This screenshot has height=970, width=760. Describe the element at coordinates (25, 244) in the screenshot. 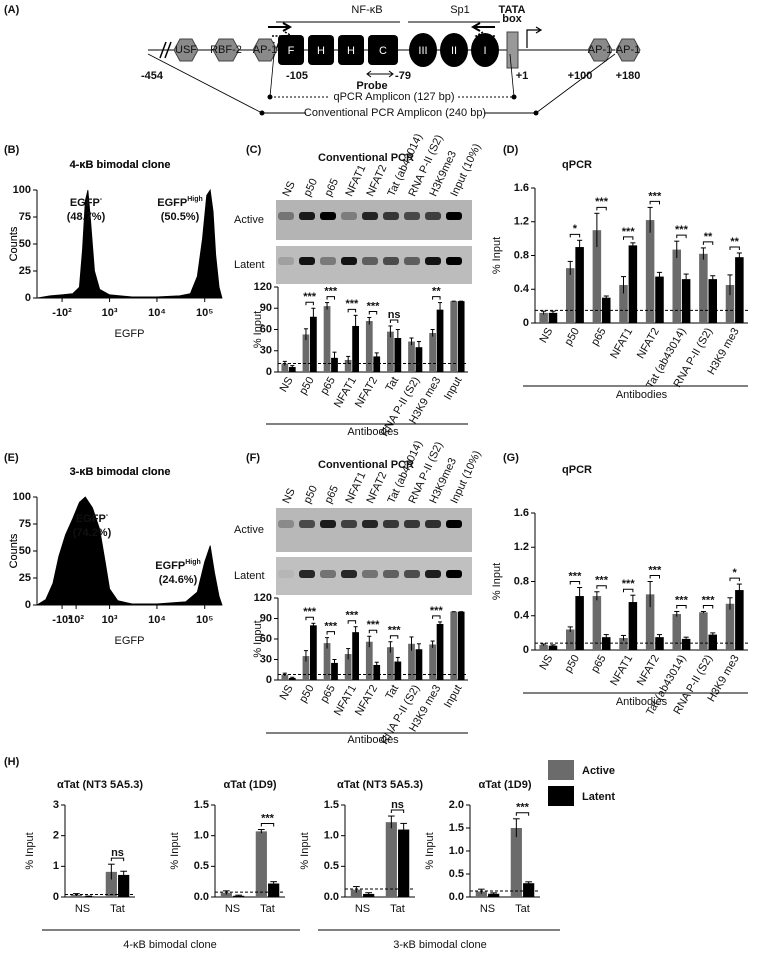

I see `y-tick-label: 50` at that location.